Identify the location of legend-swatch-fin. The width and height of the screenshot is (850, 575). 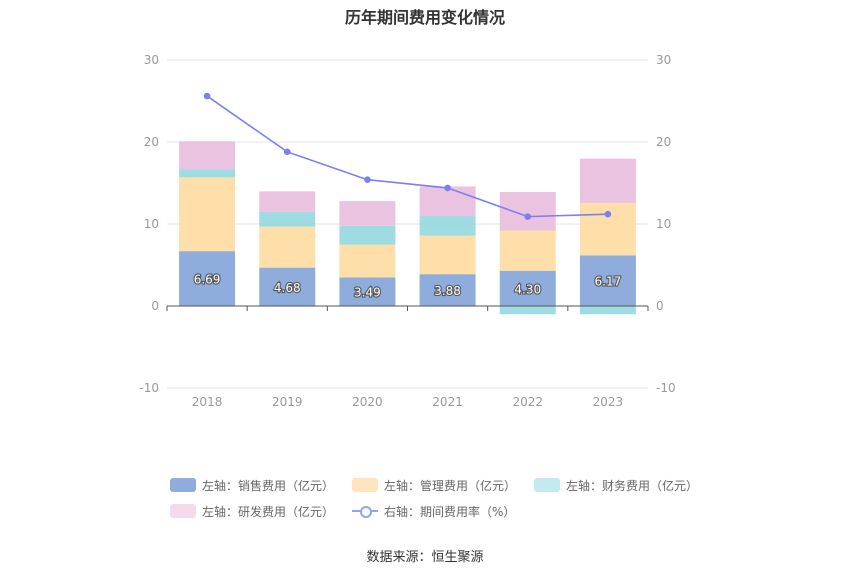
(547, 485).